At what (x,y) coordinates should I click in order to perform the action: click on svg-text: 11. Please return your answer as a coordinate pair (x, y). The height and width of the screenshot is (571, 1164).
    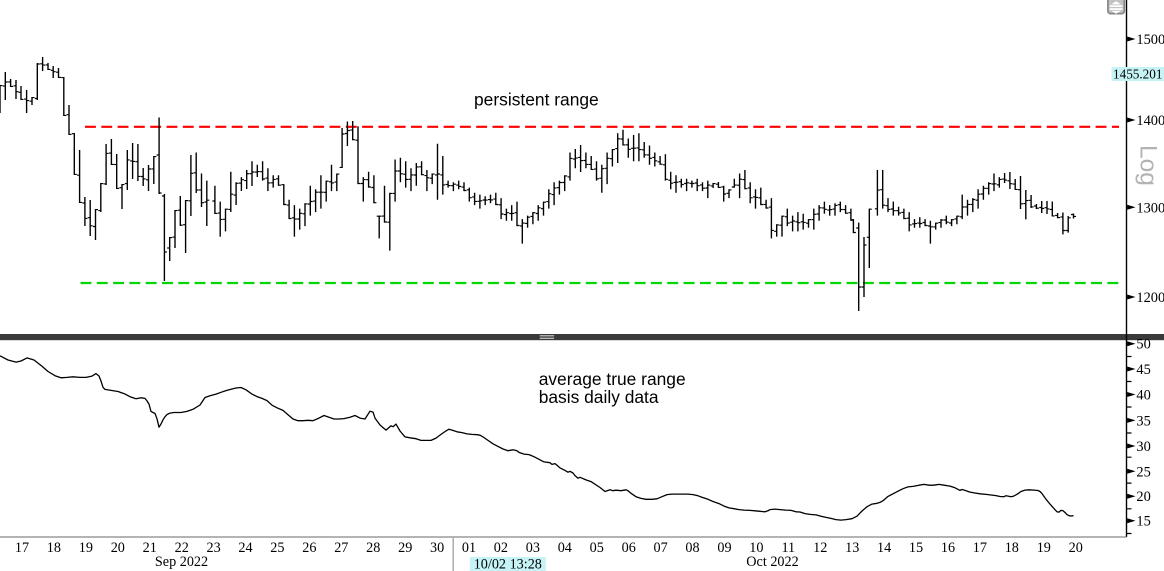
    Looking at the image, I should click on (788, 548).